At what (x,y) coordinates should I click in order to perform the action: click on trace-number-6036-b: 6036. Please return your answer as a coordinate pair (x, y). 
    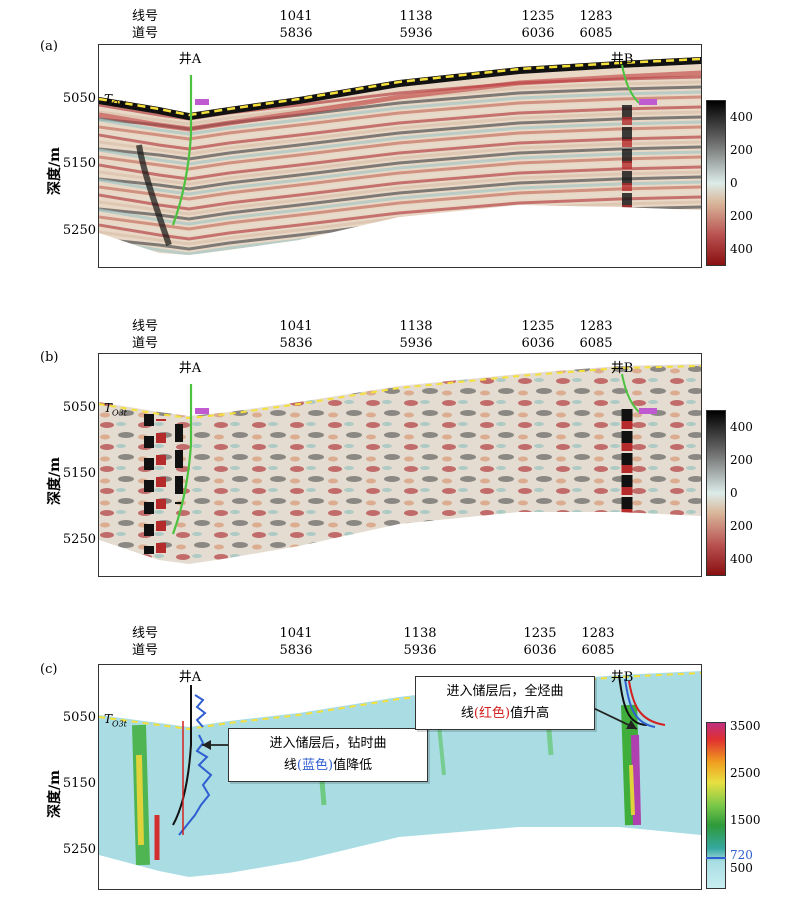
    Looking at the image, I should click on (538, 343).